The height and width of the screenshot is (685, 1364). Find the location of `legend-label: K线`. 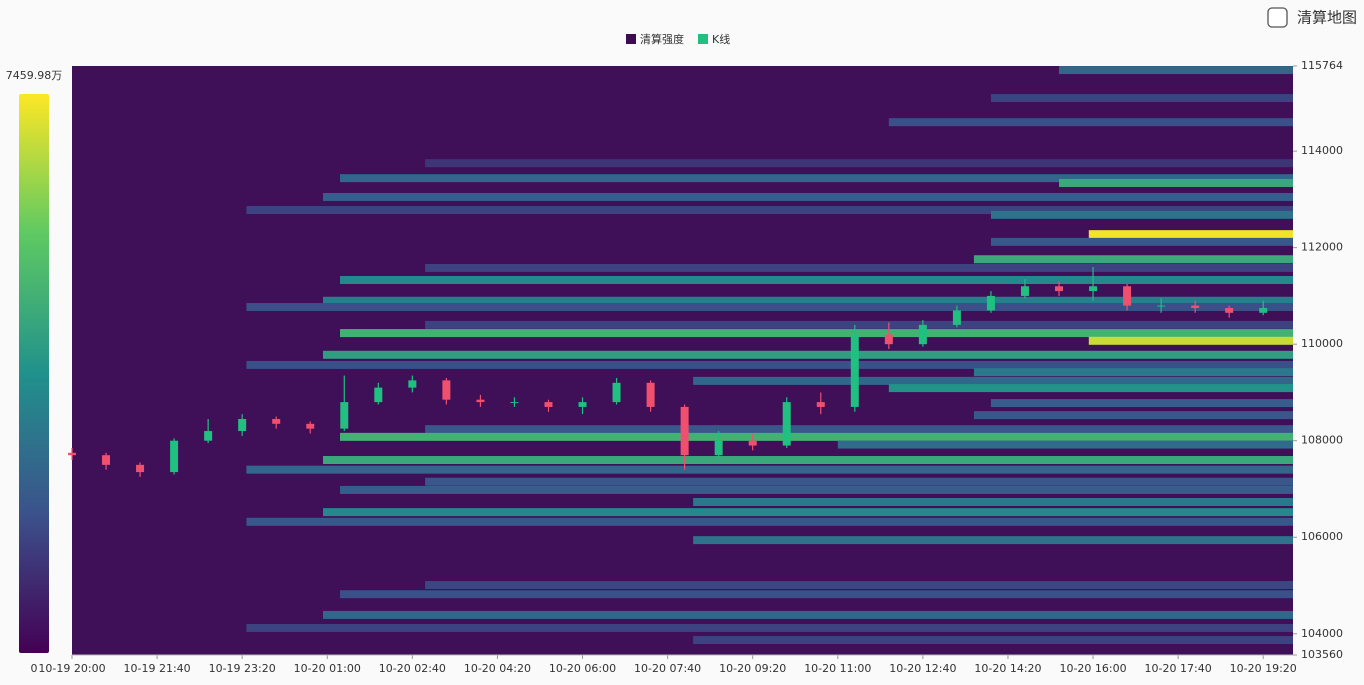

legend-label: K线 is located at coordinates (721, 39).